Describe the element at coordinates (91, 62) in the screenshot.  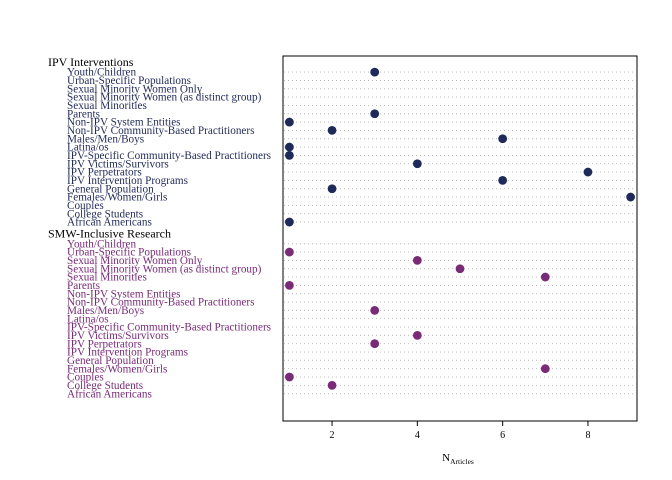
I see `group-title: IPV Interventions` at that location.